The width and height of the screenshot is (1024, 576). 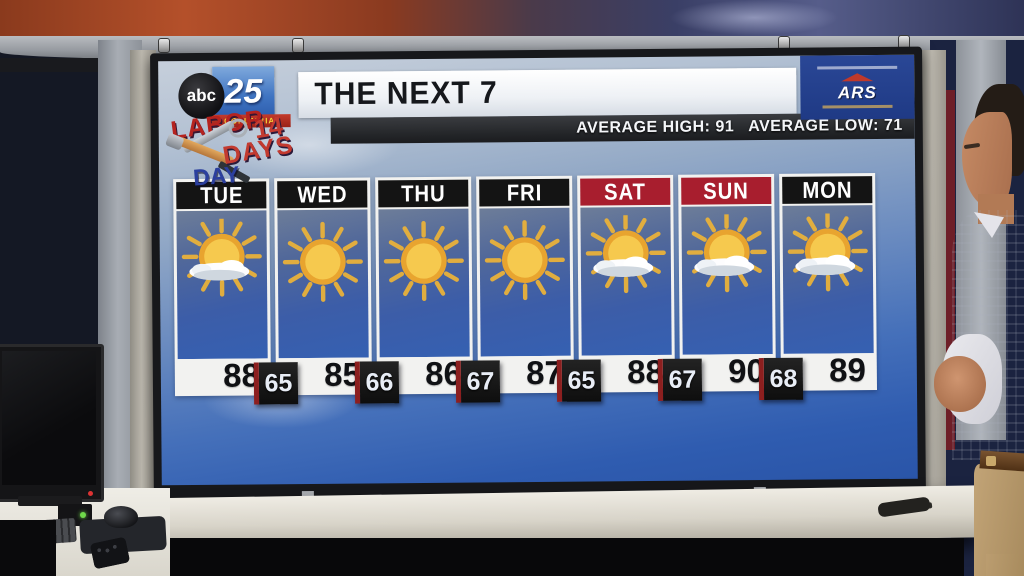 What do you see at coordinates (726, 190) in the screenshot?
I see `day-label: SUN` at bounding box center [726, 190].